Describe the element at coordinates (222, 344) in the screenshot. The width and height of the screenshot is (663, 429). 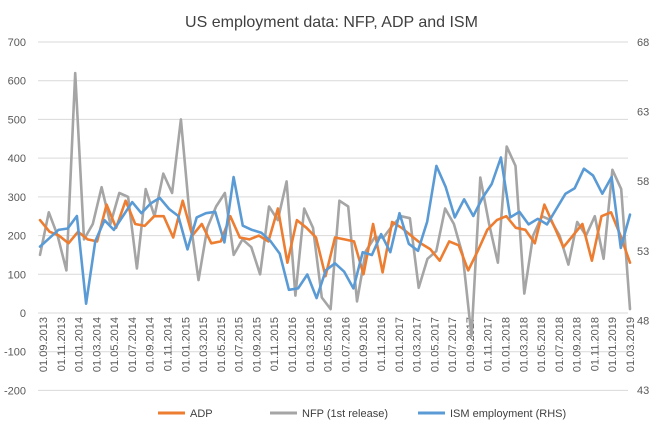
I see `x-tick-label: 01.05.2015` at that location.